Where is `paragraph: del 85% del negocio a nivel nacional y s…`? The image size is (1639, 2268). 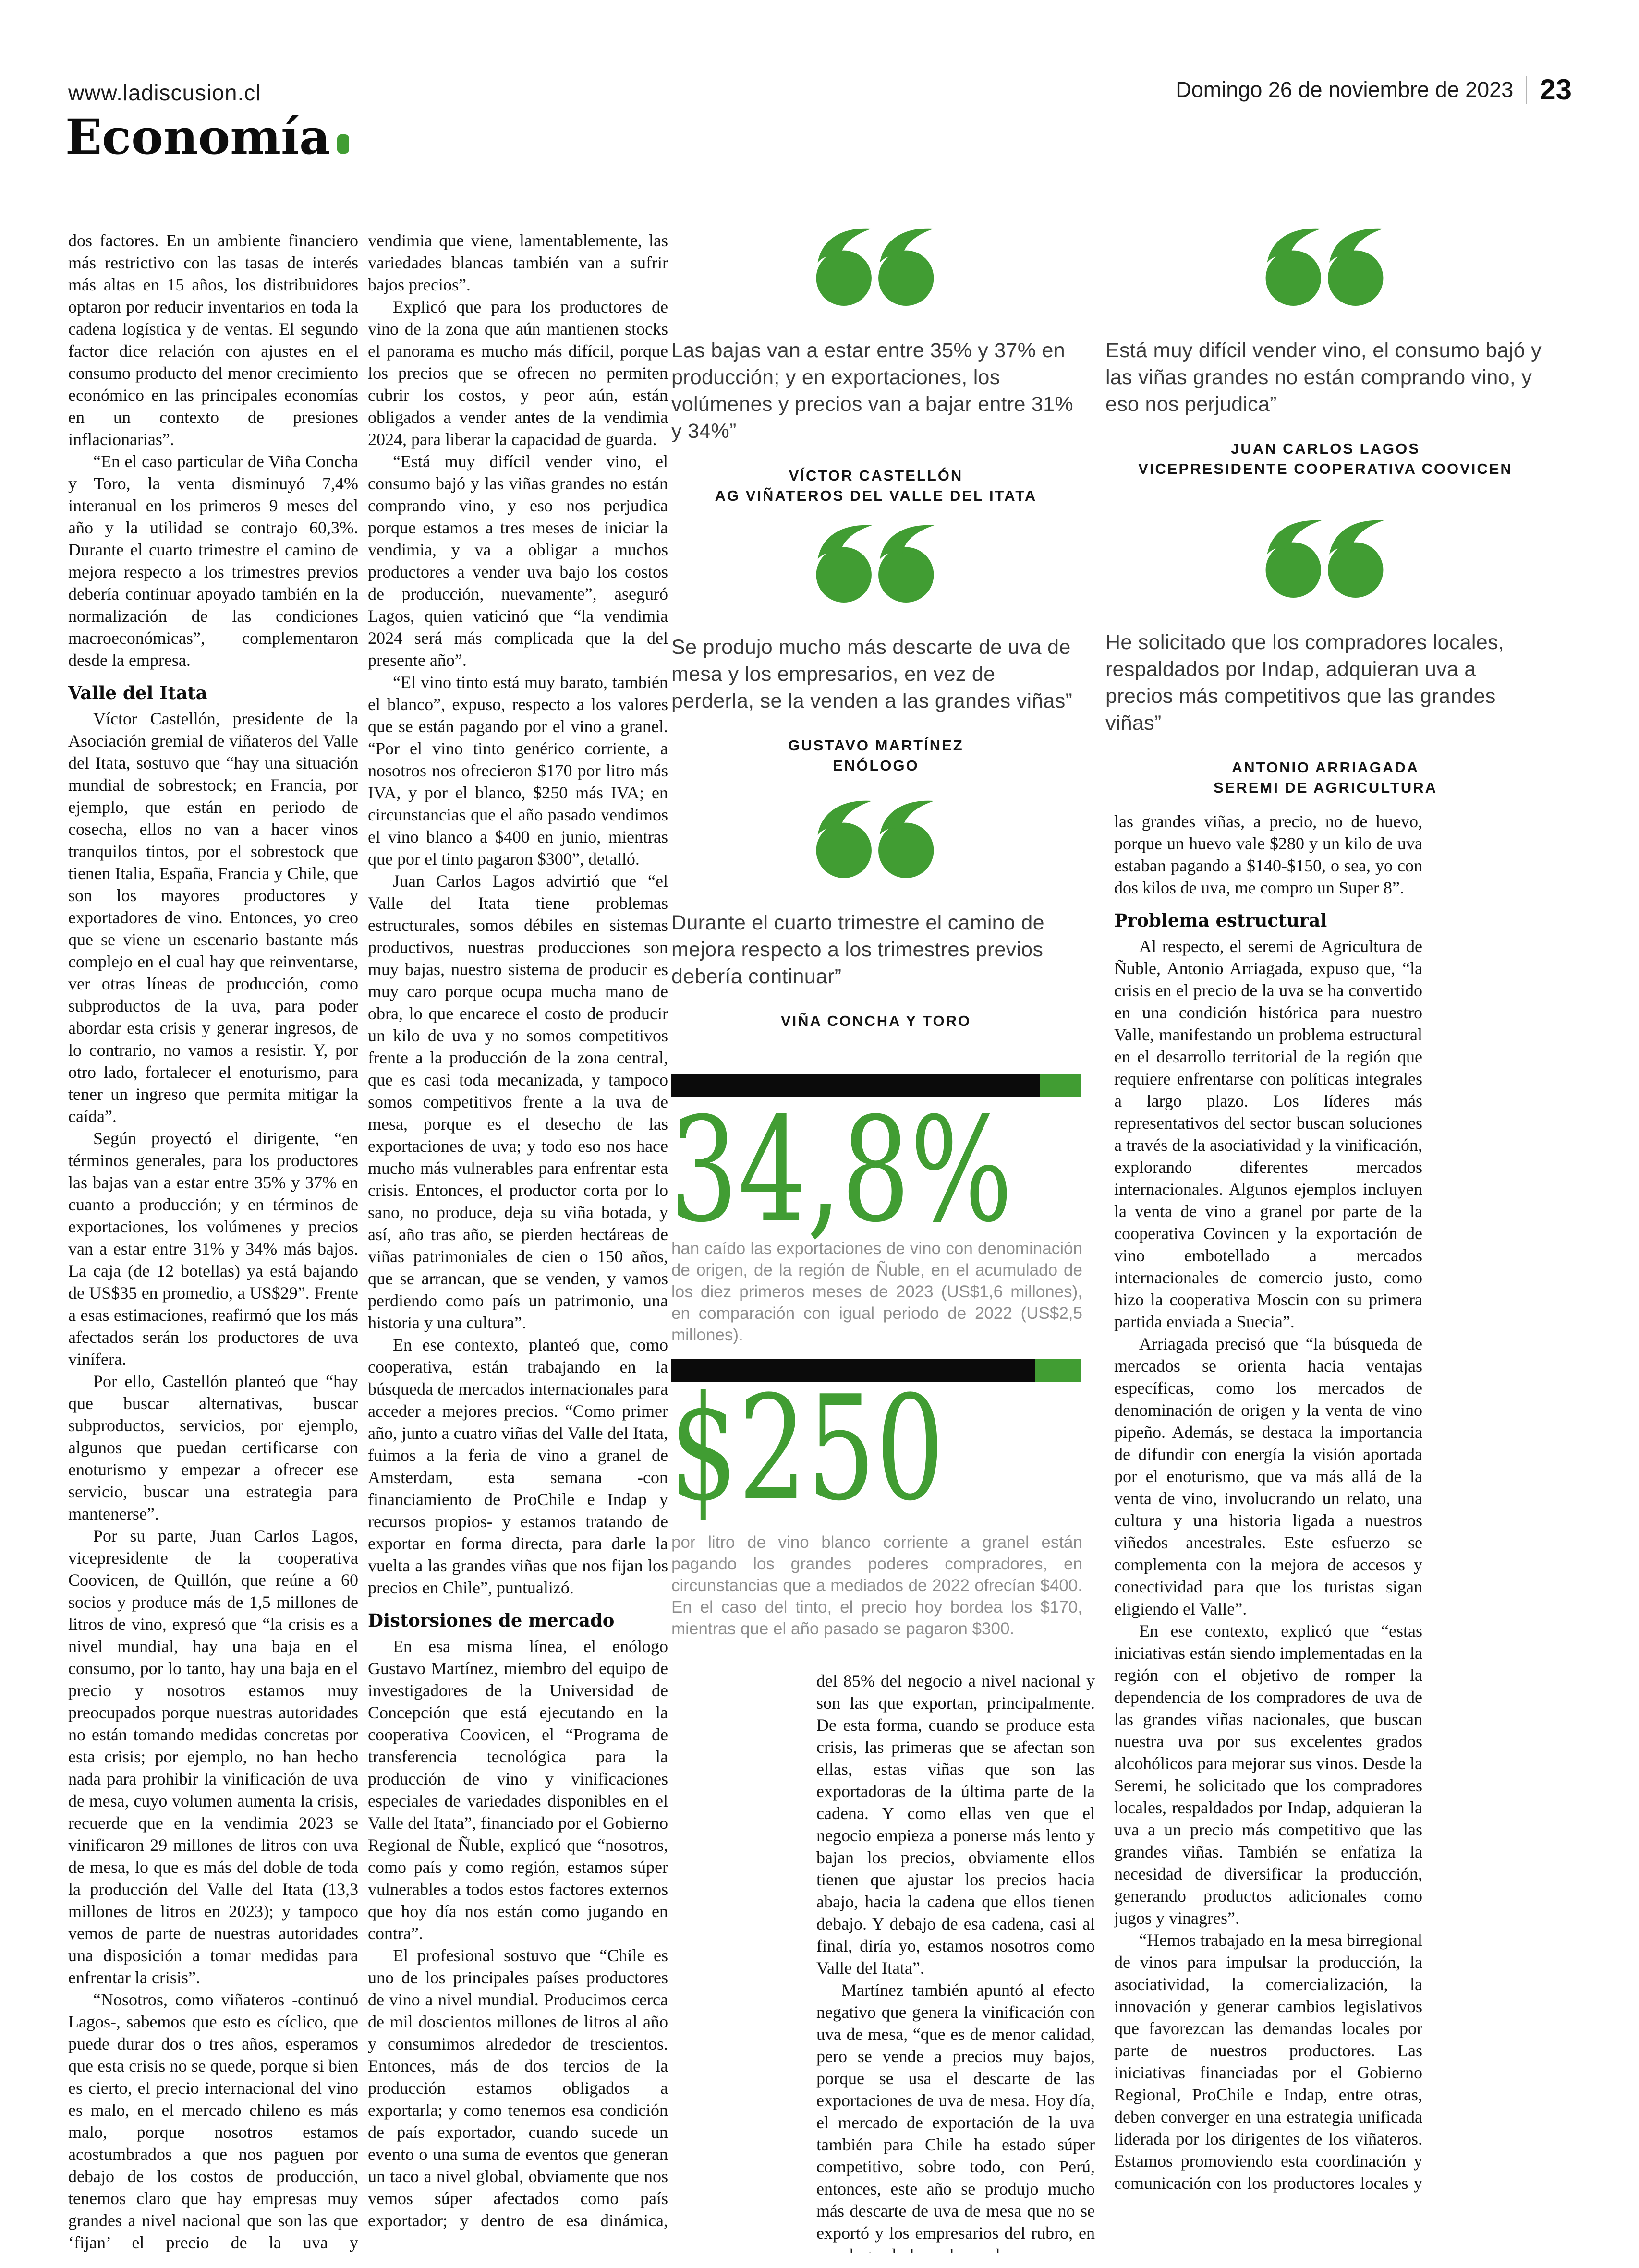
paragraph: del 85% del negocio a nivel nacional y s… is located at coordinates (955, 1824).